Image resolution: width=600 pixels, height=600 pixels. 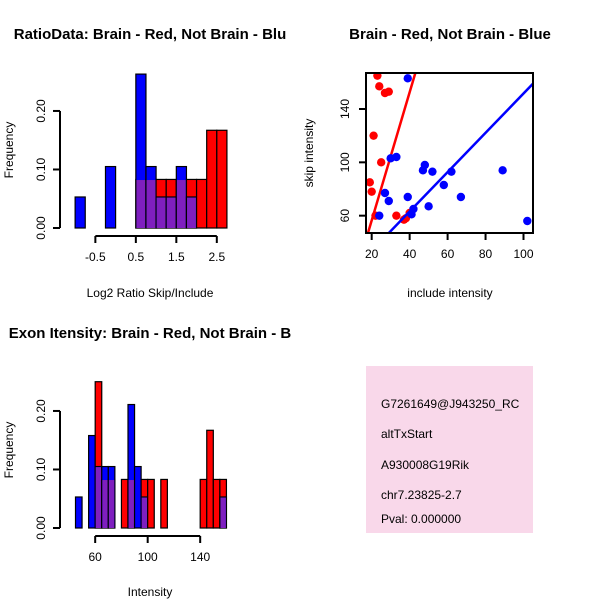 What do you see at coordinates (9, 450) in the screenshot?
I see `exon-histogram-ylabel: Frequency` at bounding box center [9, 450].